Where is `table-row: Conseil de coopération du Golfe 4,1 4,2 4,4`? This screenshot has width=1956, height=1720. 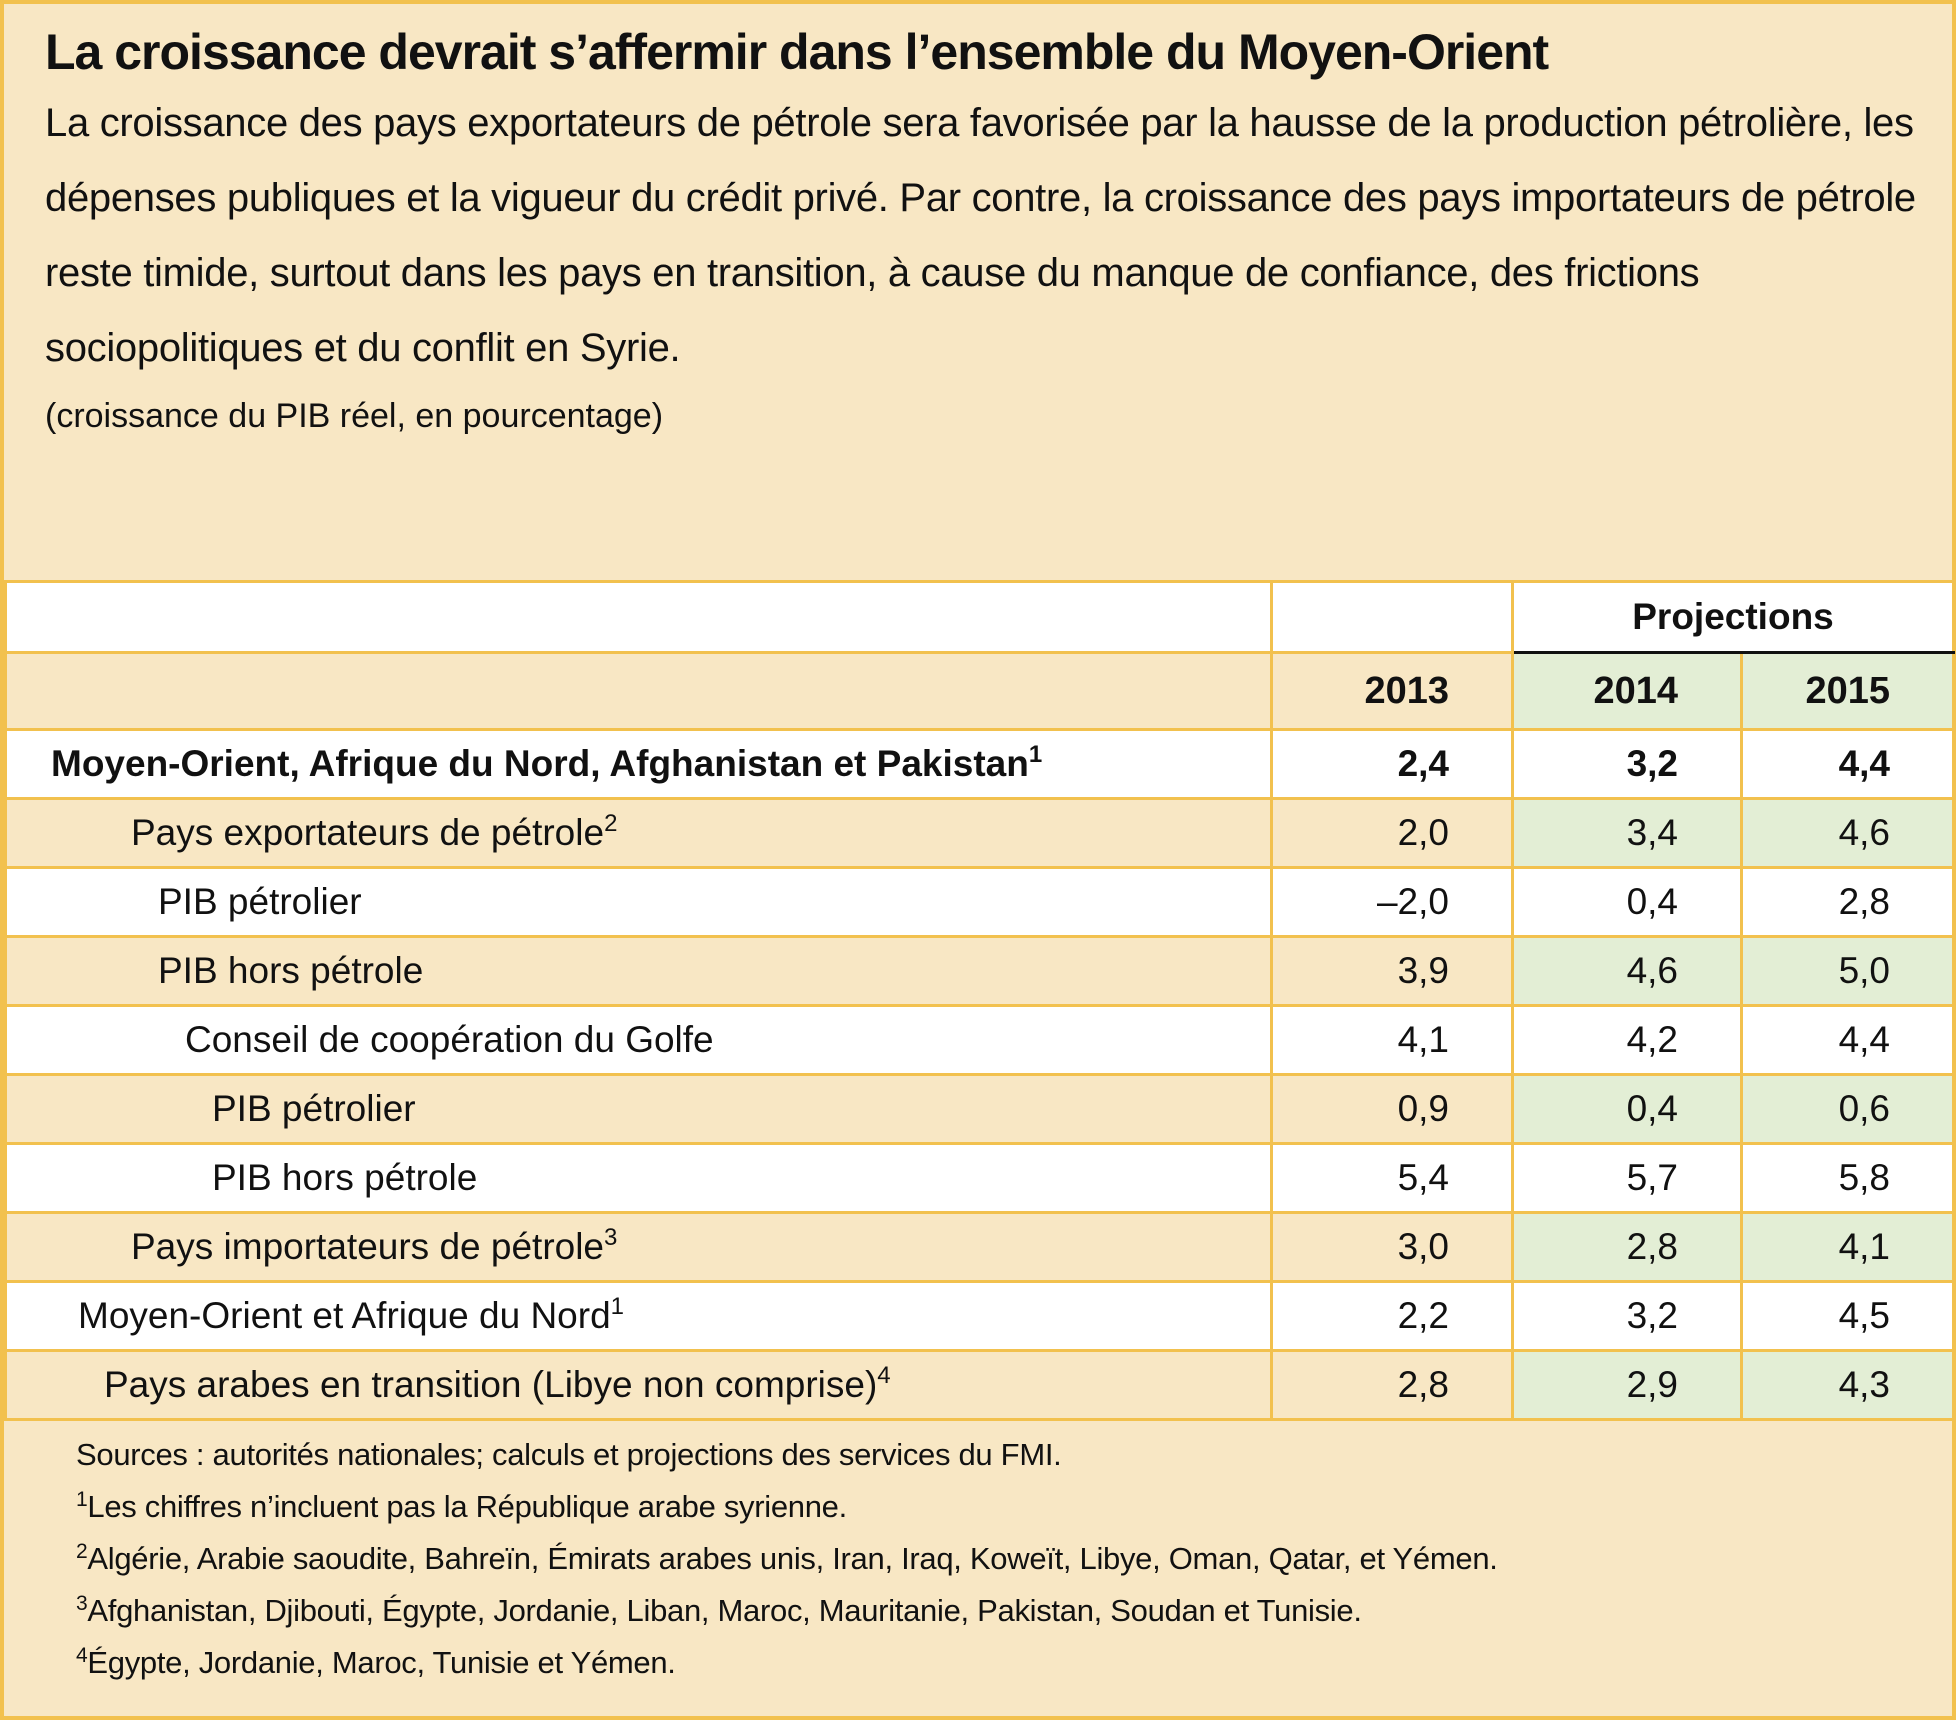
table-row: Conseil de coopération du Golfe 4,1 4,2 4,4 is located at coordinates (979, 1040).